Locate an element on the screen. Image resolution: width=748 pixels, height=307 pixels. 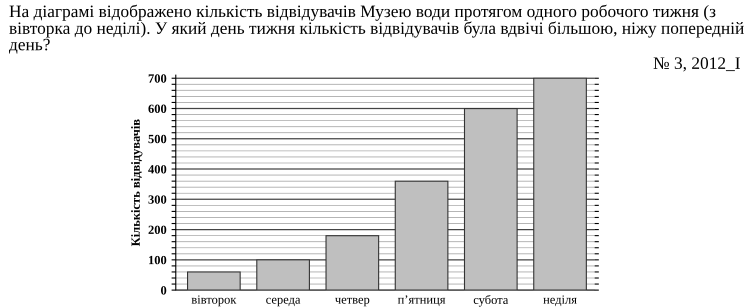
y-tick-label: 0 is located at coordinates (163, 290).